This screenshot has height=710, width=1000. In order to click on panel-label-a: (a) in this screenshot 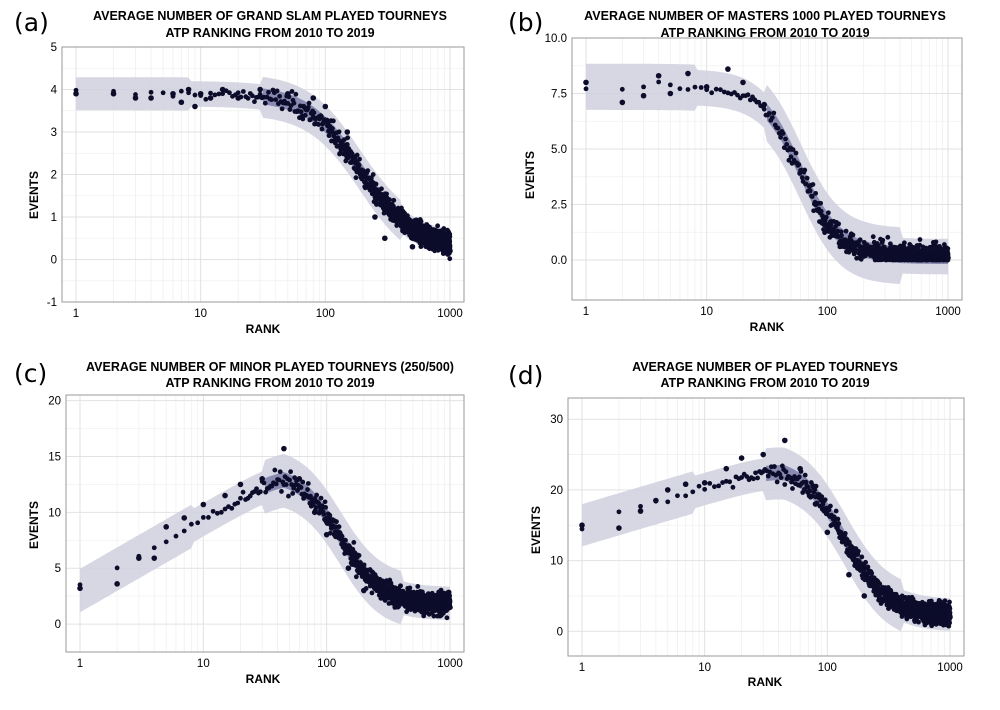, I will do `click(31, 22)`.